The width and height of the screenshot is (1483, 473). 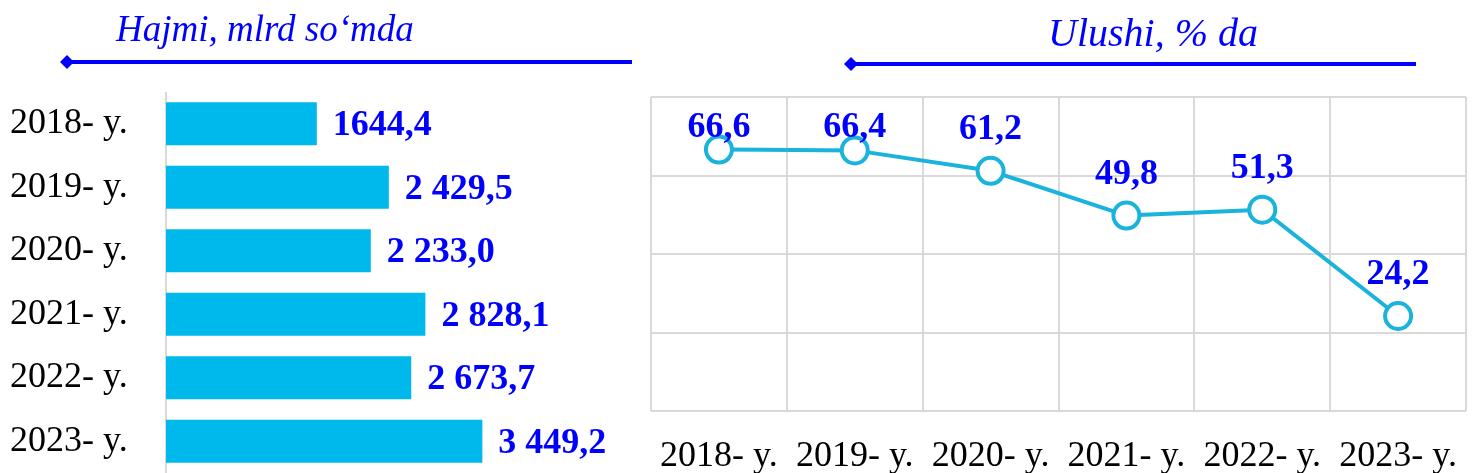 What do you see at coordinates (719, 125) in the screenshot?
I see `data-label: 66,6` at bounding box center [719, 125].